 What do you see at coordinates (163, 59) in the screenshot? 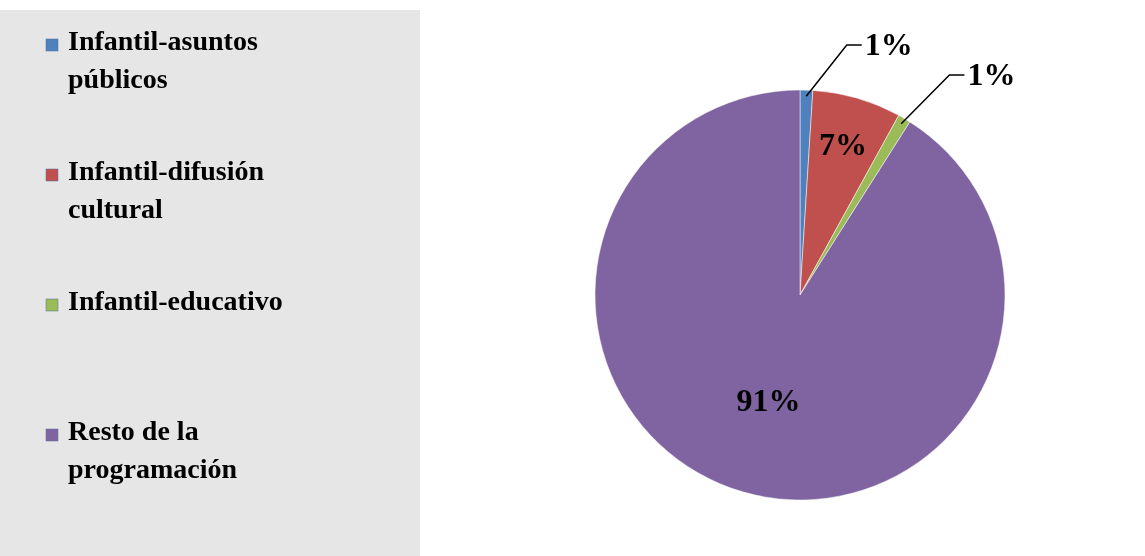
I see `legend-label: Infantil-asuntos públicos` at bounding box center [163, 59].